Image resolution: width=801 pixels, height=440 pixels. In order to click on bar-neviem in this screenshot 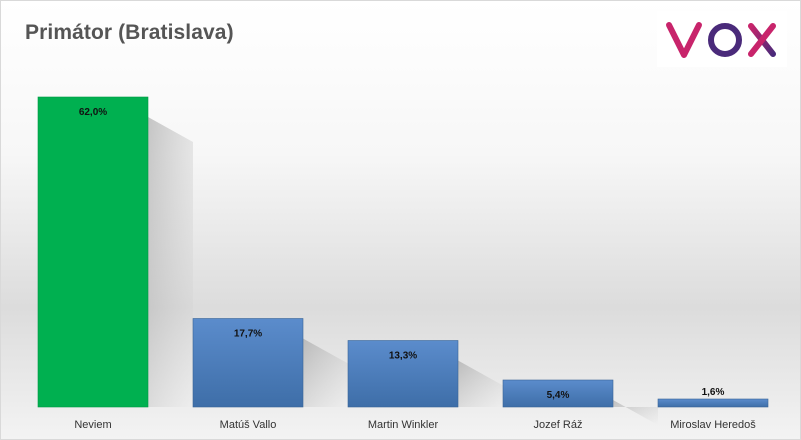, I will do `click(93, 252)`.